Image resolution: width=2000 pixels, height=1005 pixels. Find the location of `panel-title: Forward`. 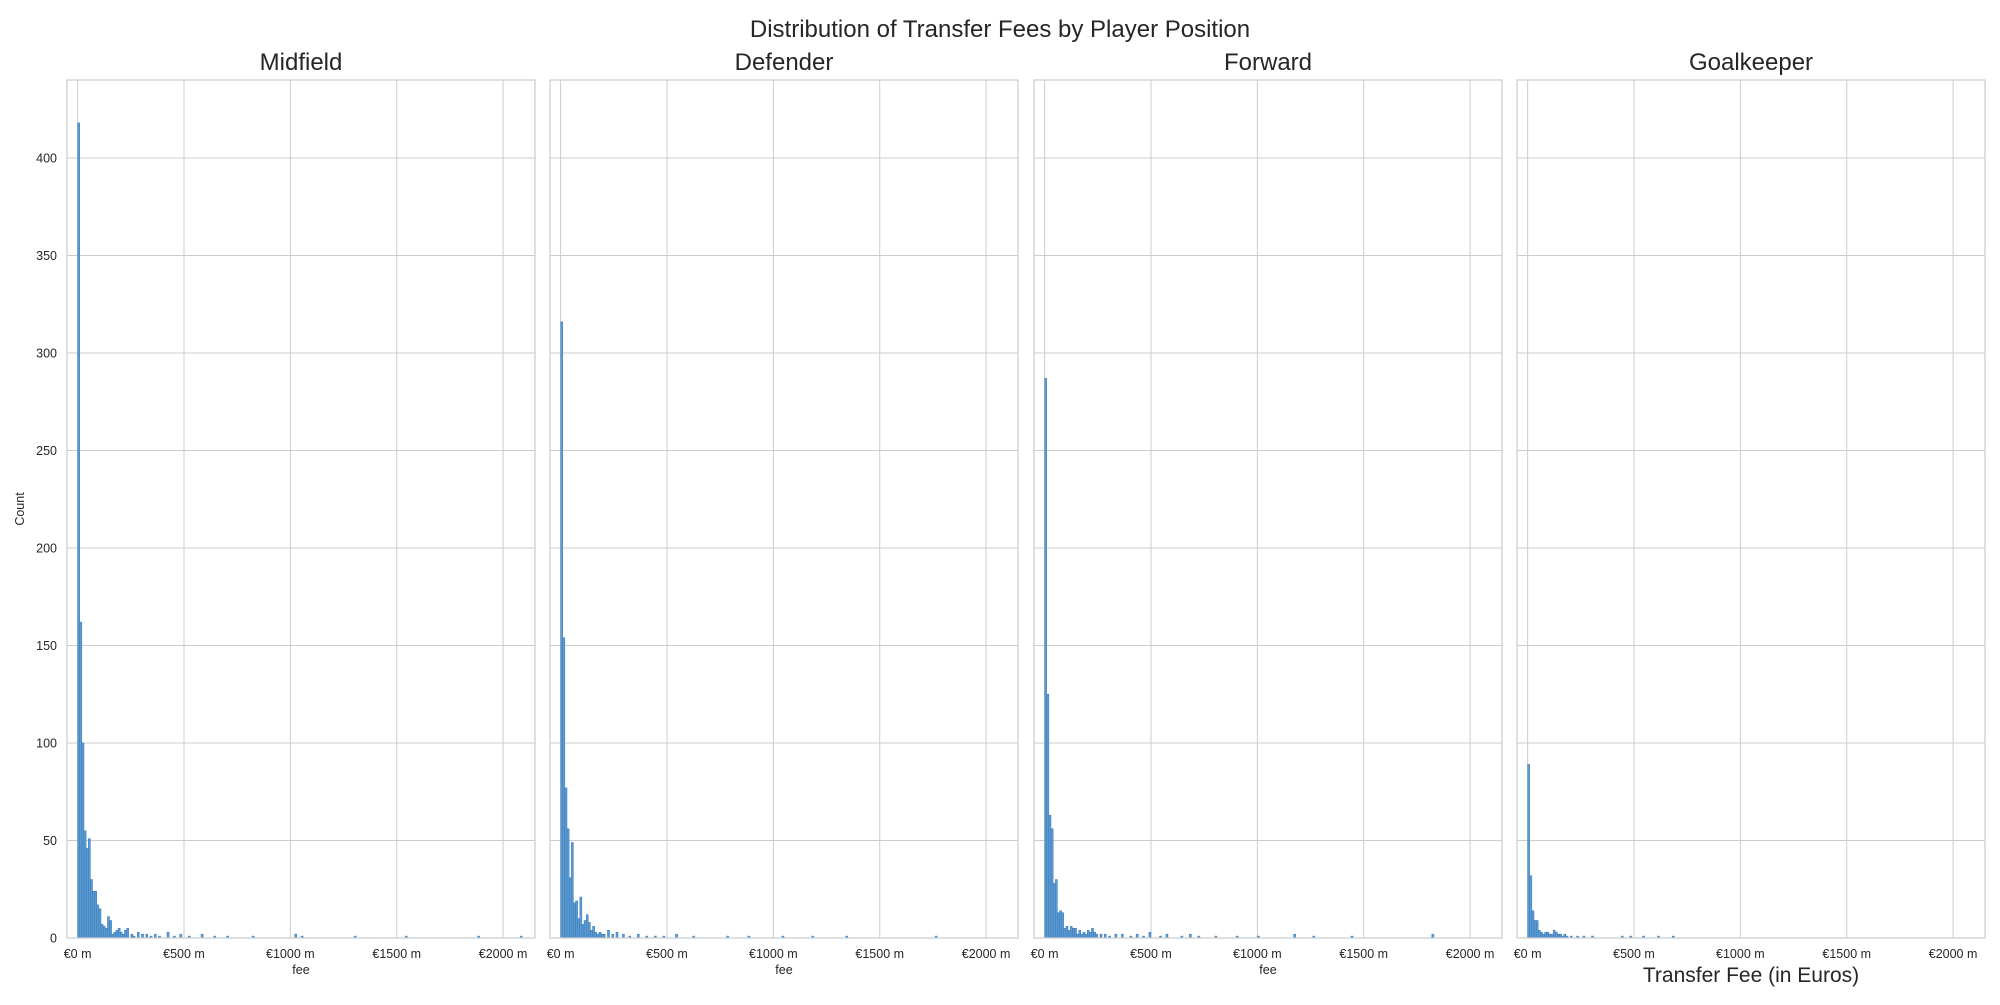

panel-title: Forward is located at coordinates (1268, 62).